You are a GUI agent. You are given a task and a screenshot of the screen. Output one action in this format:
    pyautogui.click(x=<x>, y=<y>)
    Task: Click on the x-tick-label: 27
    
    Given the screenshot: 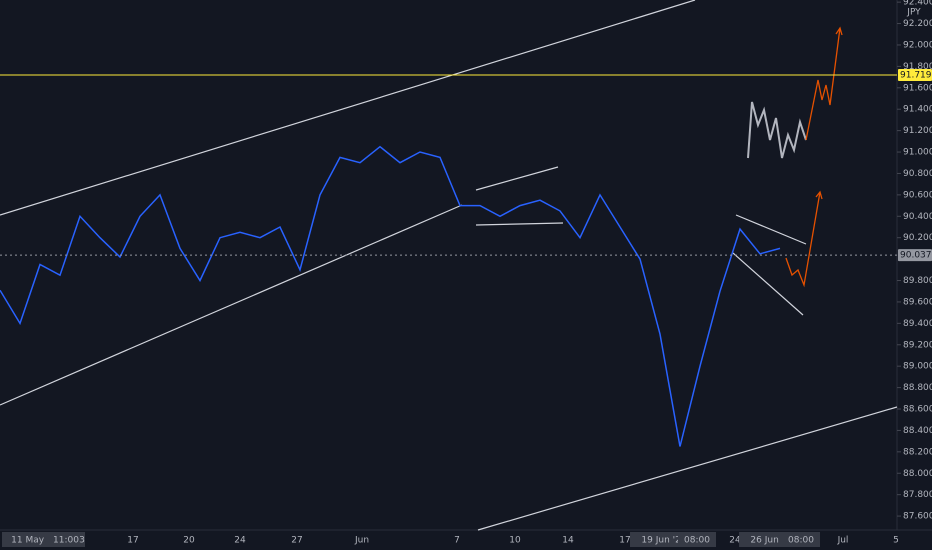 What is the action you would take?
    pyautogui.click(x=296, y=541)
    